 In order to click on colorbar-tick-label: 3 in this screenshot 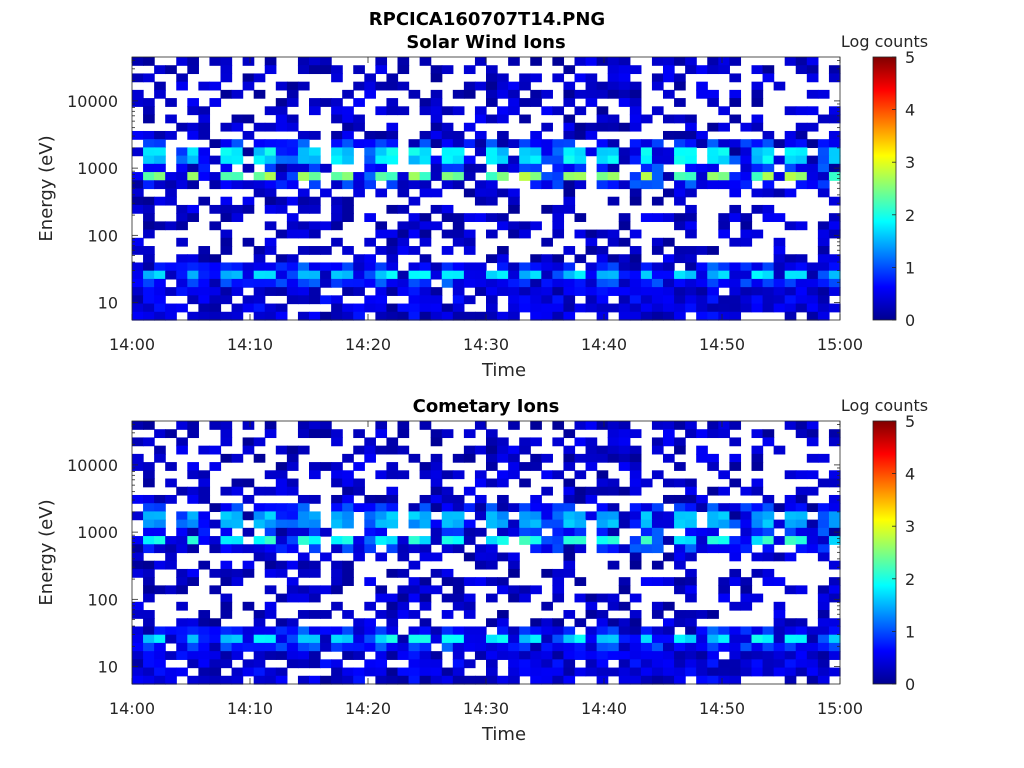, I will do `click(910, 162)`.